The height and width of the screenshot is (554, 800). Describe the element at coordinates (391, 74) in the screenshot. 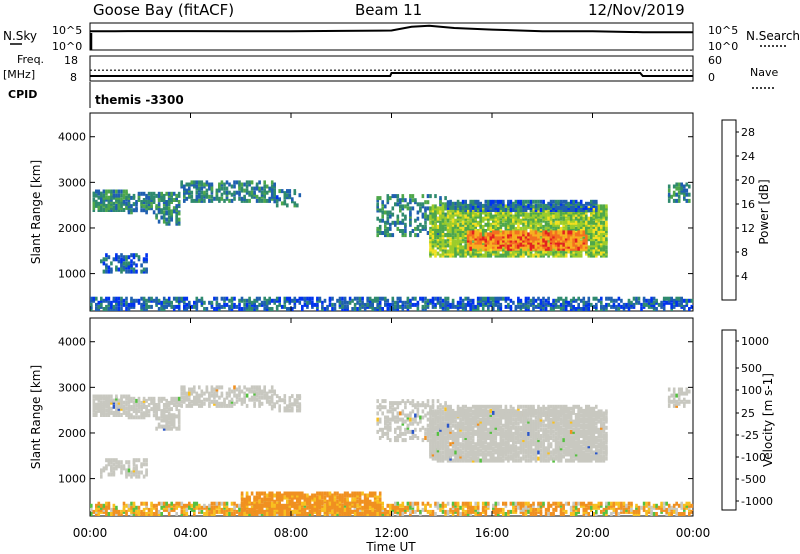

I see `freq-series-line` at that location.